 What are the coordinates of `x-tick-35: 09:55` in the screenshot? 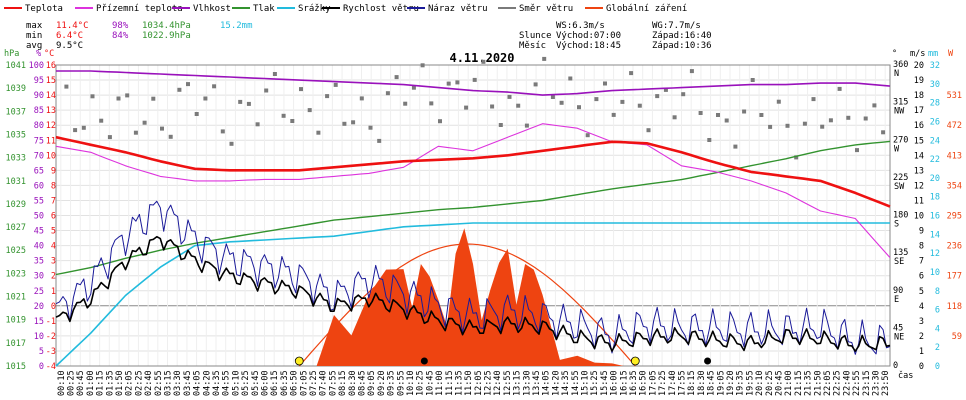 It's located at (401, 383).